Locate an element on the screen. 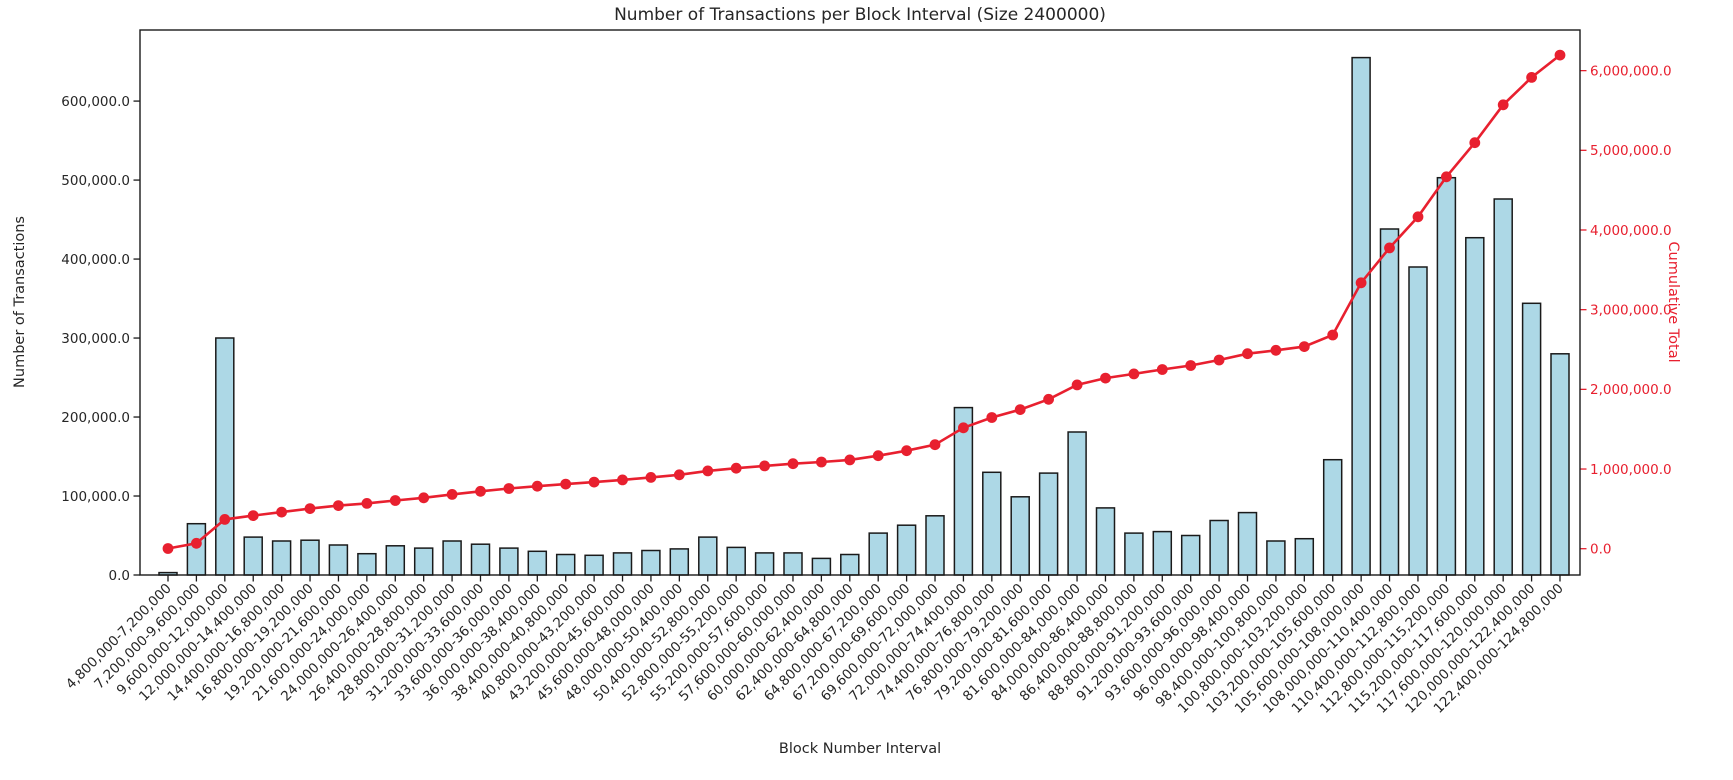 This screenshot has width=1733, height=780. left-tick-label: 0.0 is located at coordinates (119, 576).